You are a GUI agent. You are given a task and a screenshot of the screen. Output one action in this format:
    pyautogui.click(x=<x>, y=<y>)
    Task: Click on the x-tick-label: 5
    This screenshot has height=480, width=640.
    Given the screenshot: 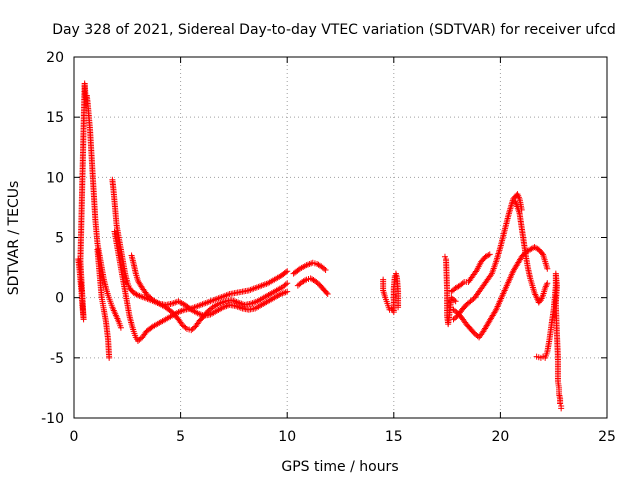 What is the action you would take?
    pyautogui.click(x=180, y=437)
    